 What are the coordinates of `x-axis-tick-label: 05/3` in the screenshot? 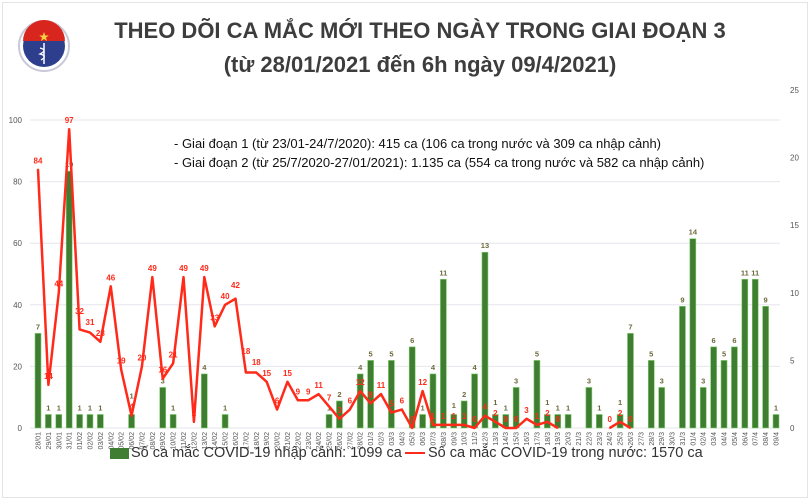 It's located at (413, 439).